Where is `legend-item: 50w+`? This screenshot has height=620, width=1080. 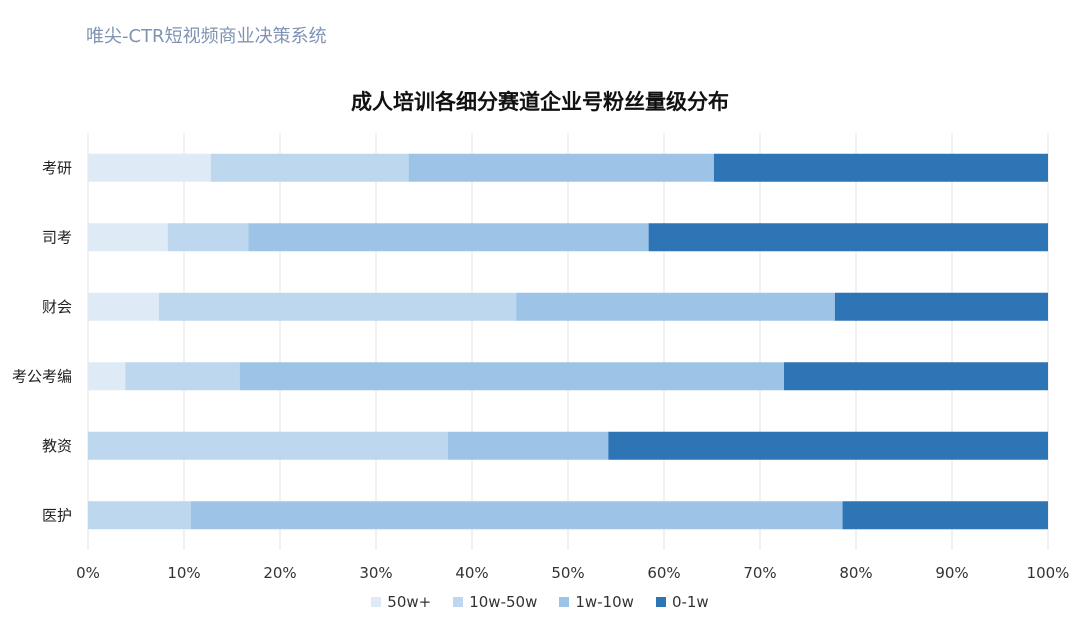
legend-item: 50w+ is located at coordinates (401, 602).